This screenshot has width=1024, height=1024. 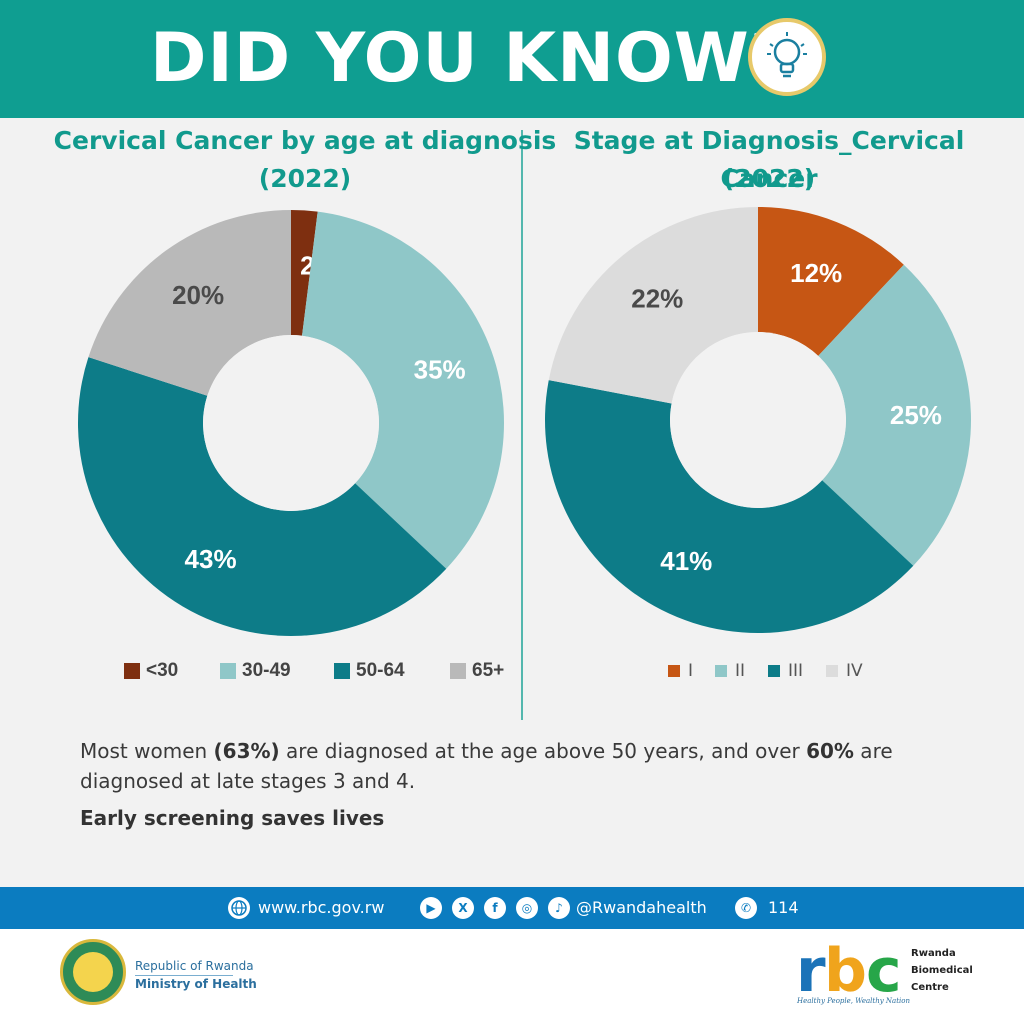 What do you see at coordinates (380, 670) in the screenshot?
I see `legend-label: 50-64` at bounding box center [380, 670].